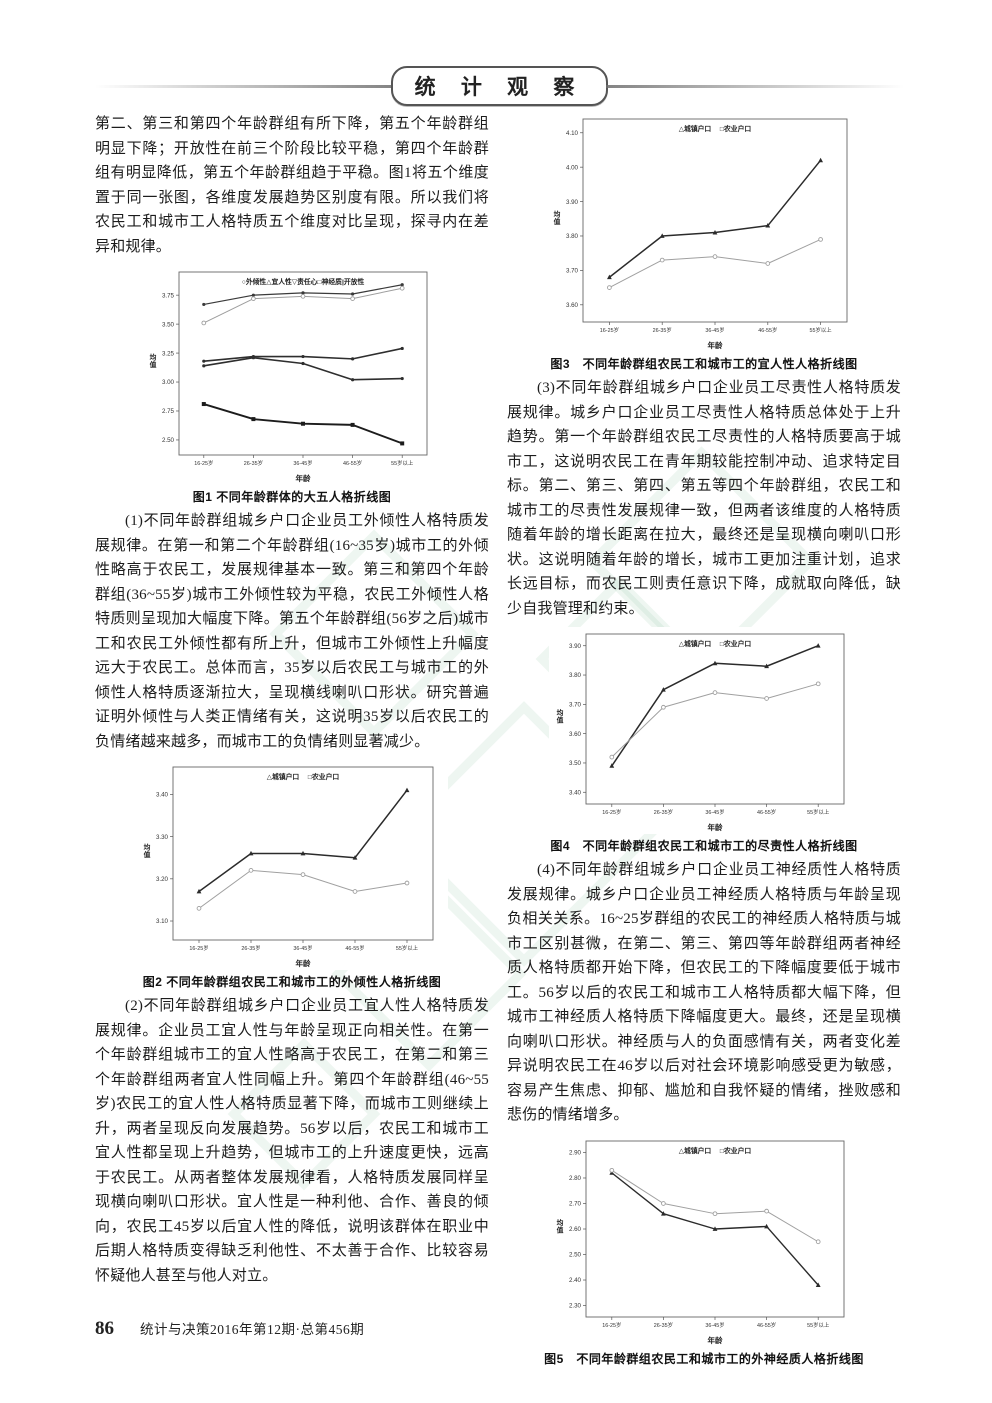 The image size is (992, 1403). What do you see at coordinates (244, 86) in the screenshot?
I see `header-rule-left` at bounding box center [244, 86].